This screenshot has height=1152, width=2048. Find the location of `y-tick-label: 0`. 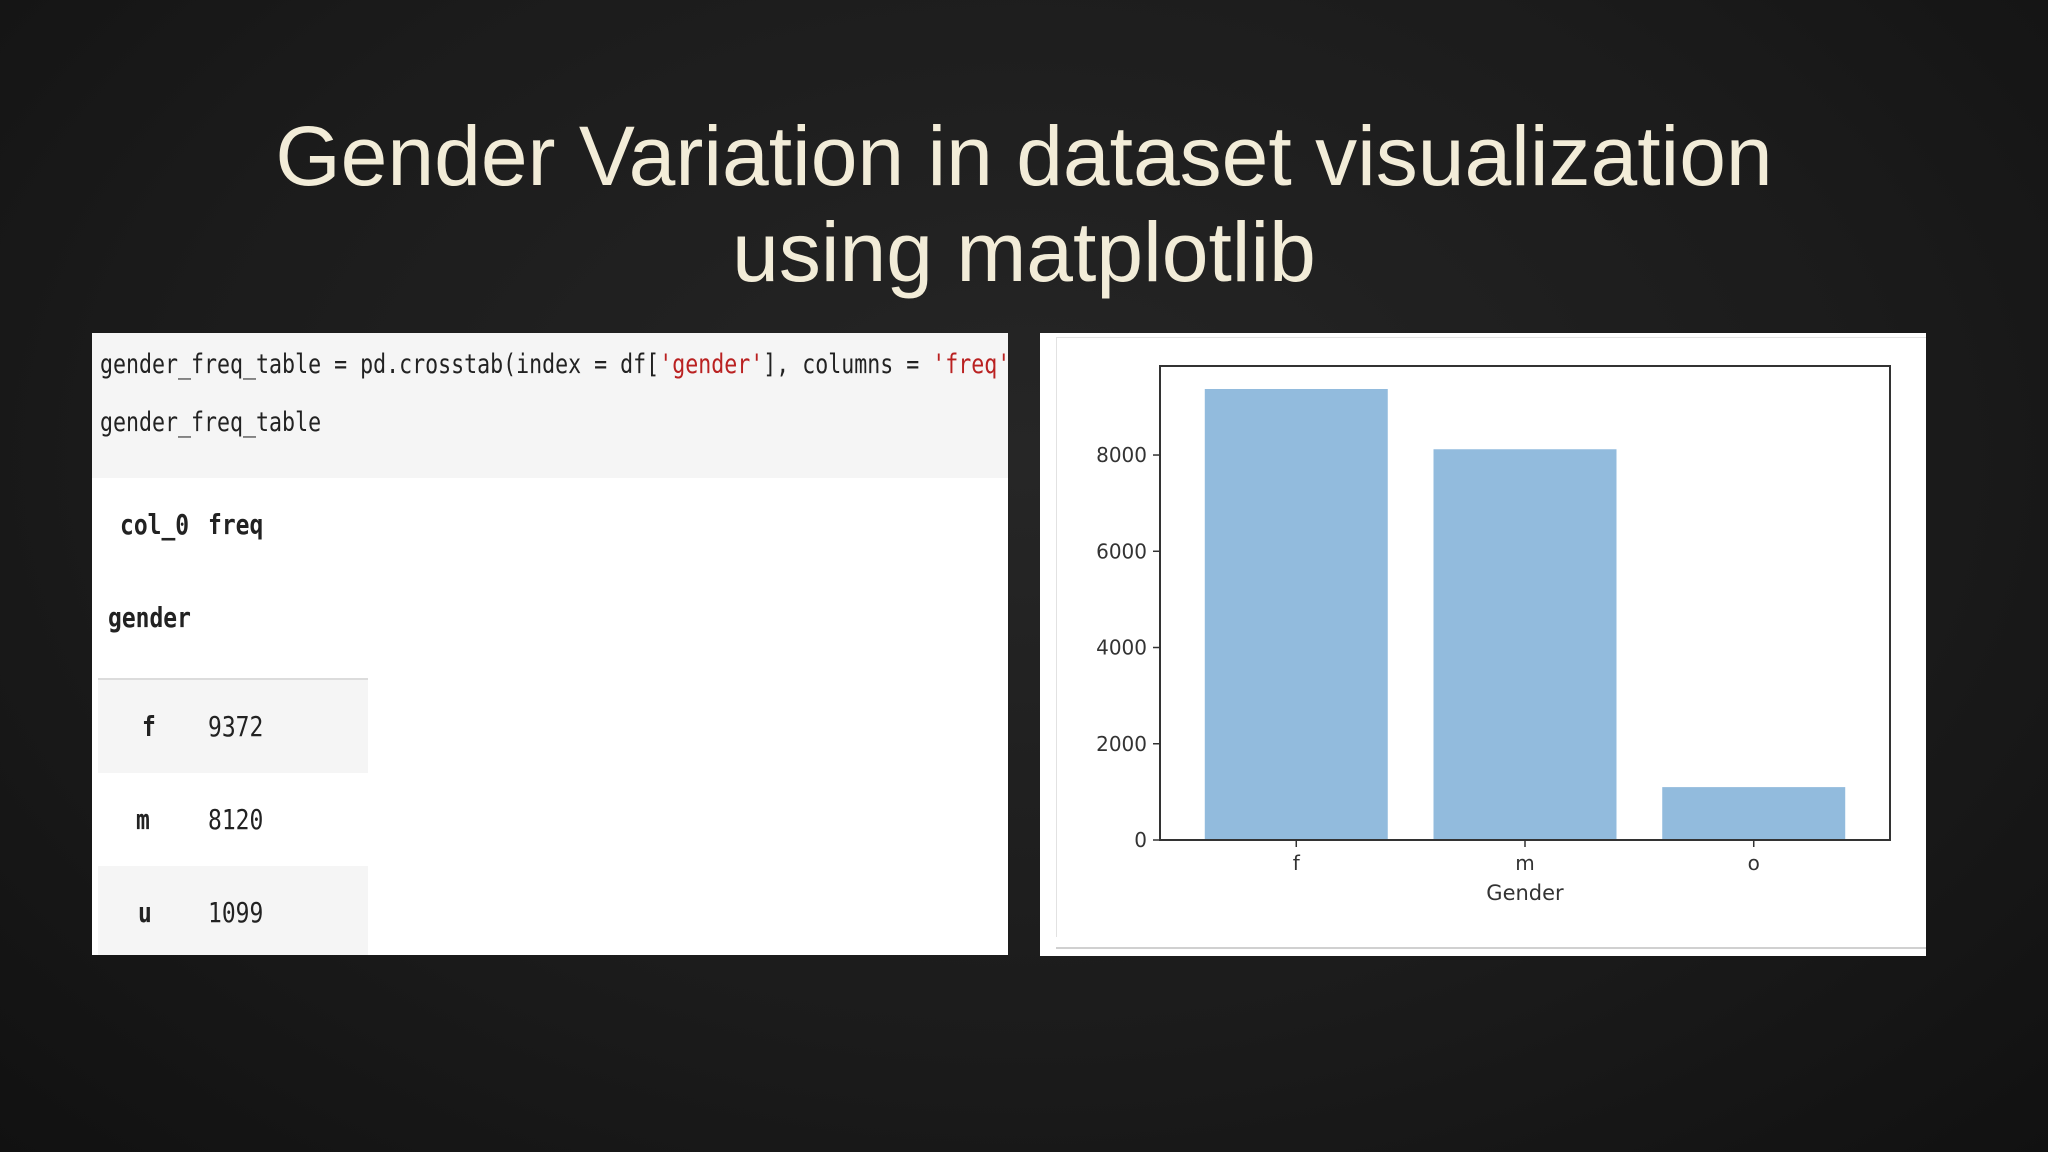

y-tick-label: 0 is located at coordinates (1140, 840).